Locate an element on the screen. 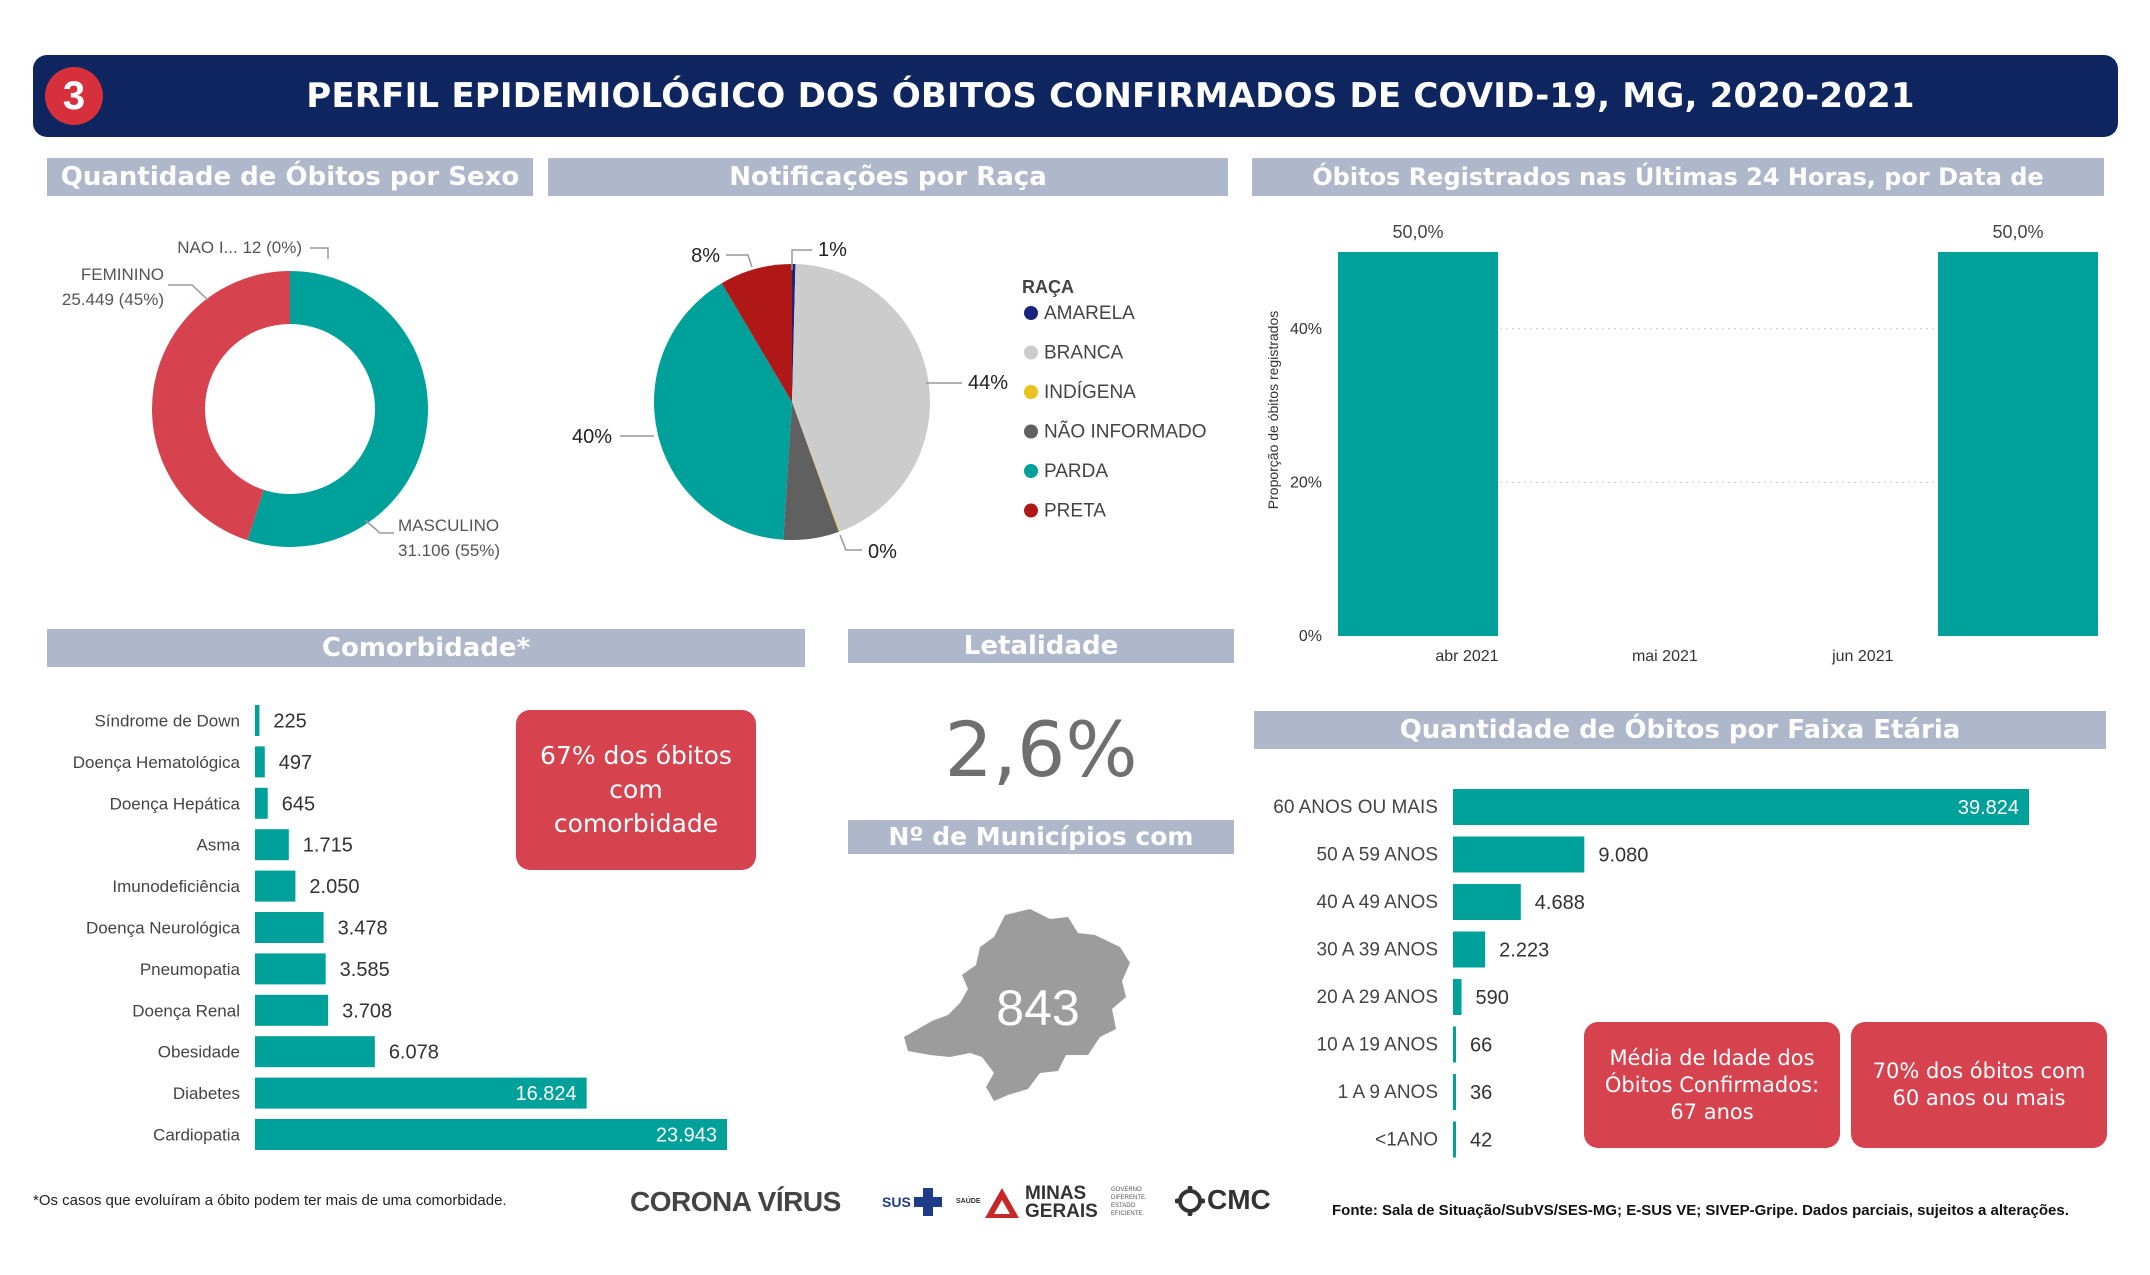 The image size is (2150, 1275). donut-leader-feminino is located at coordinates (188, 292).